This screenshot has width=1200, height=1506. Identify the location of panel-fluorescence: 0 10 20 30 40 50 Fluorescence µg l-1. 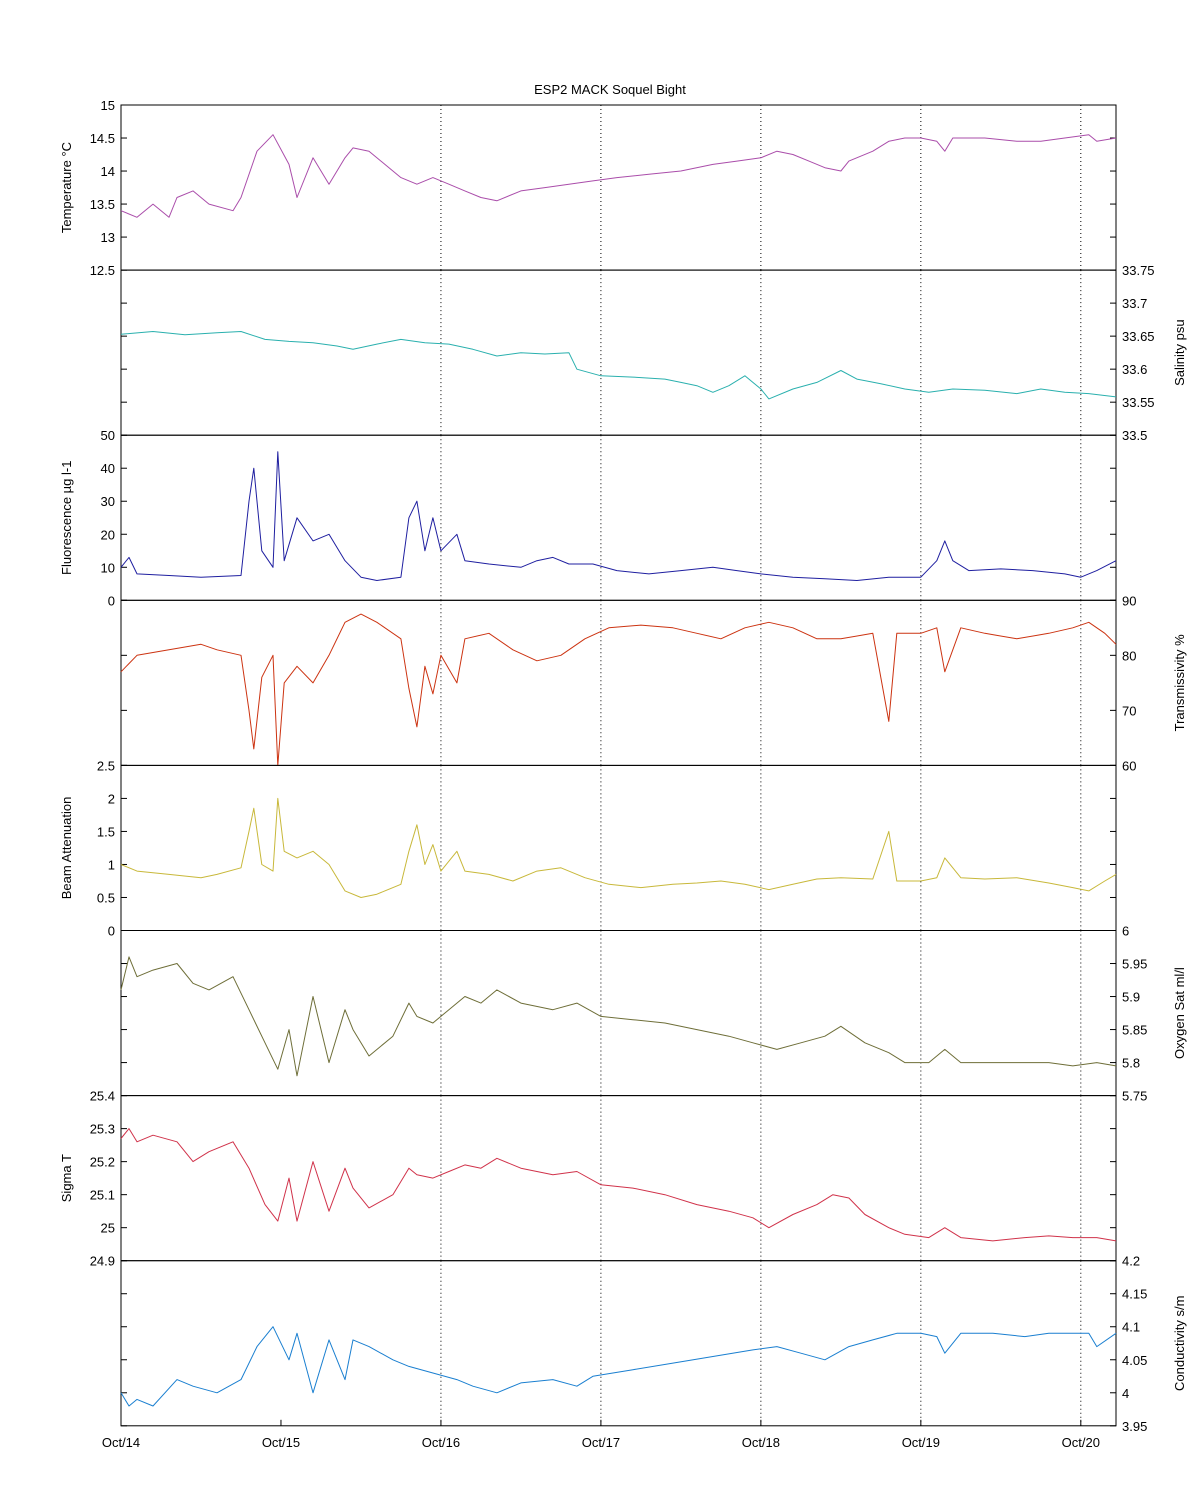
(588, 518).